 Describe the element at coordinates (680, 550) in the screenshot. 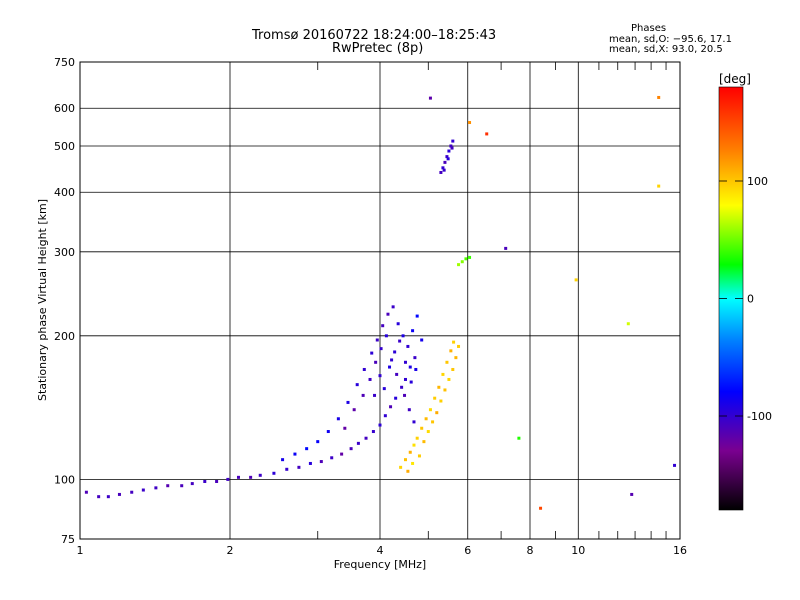

I see `x-tick-label: 16` at that location.